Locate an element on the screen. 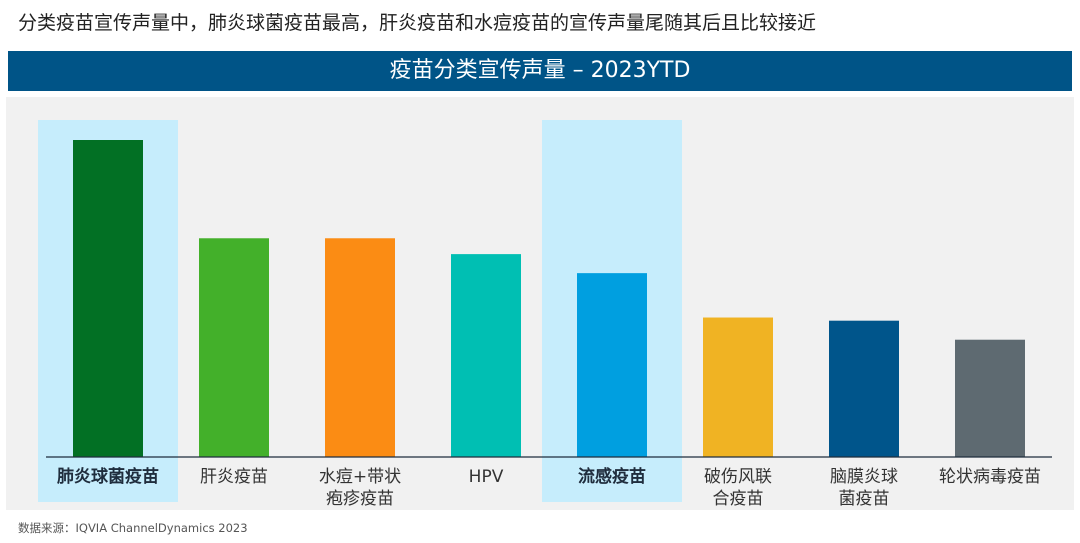 The image size is (1080, 543). chart-title-banner: 疫苗分类宣传声量 – 2023YTD is located at coordinates (540, 71).